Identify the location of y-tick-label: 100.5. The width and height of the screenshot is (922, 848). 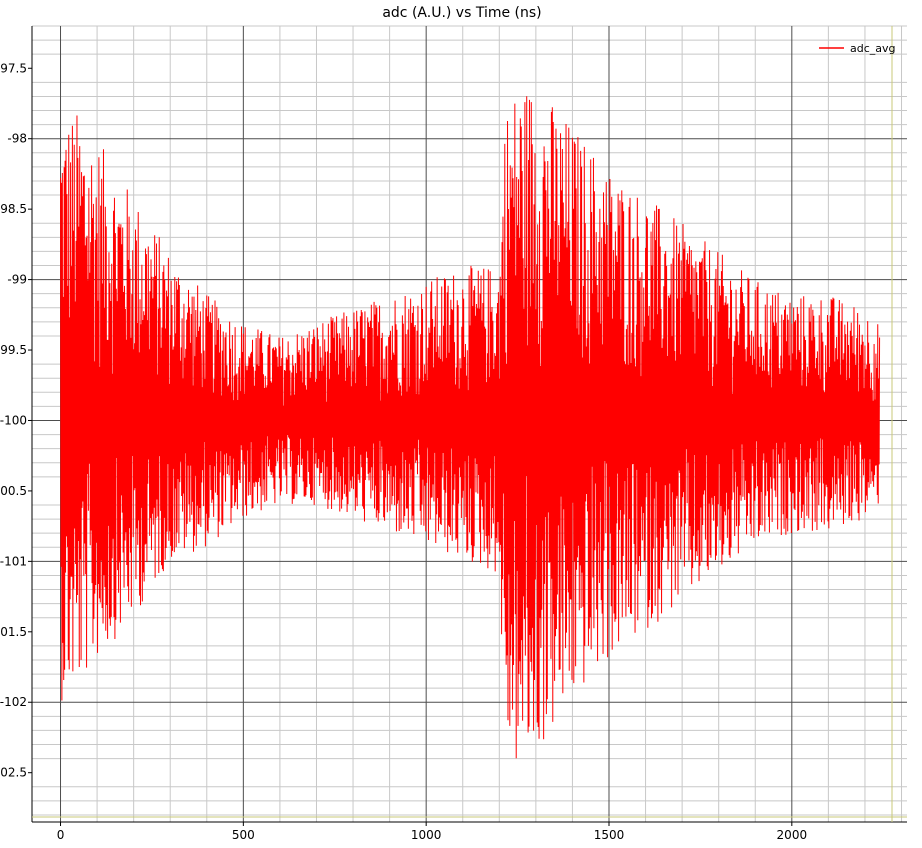
(13, 491).